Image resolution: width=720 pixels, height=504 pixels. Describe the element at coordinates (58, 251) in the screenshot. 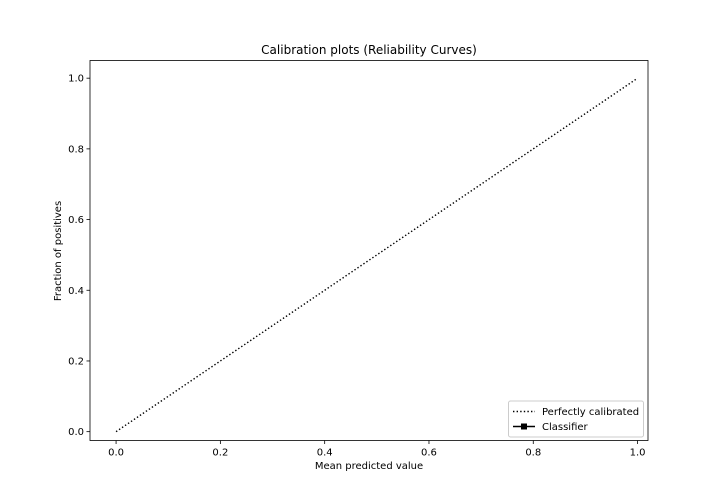

I see `y-axis-label: Fraction of positives` at that location.